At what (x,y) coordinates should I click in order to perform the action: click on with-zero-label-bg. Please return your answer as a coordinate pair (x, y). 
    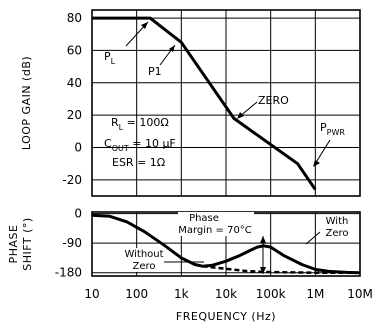
    Looking at the image, I should click on (337, 227).